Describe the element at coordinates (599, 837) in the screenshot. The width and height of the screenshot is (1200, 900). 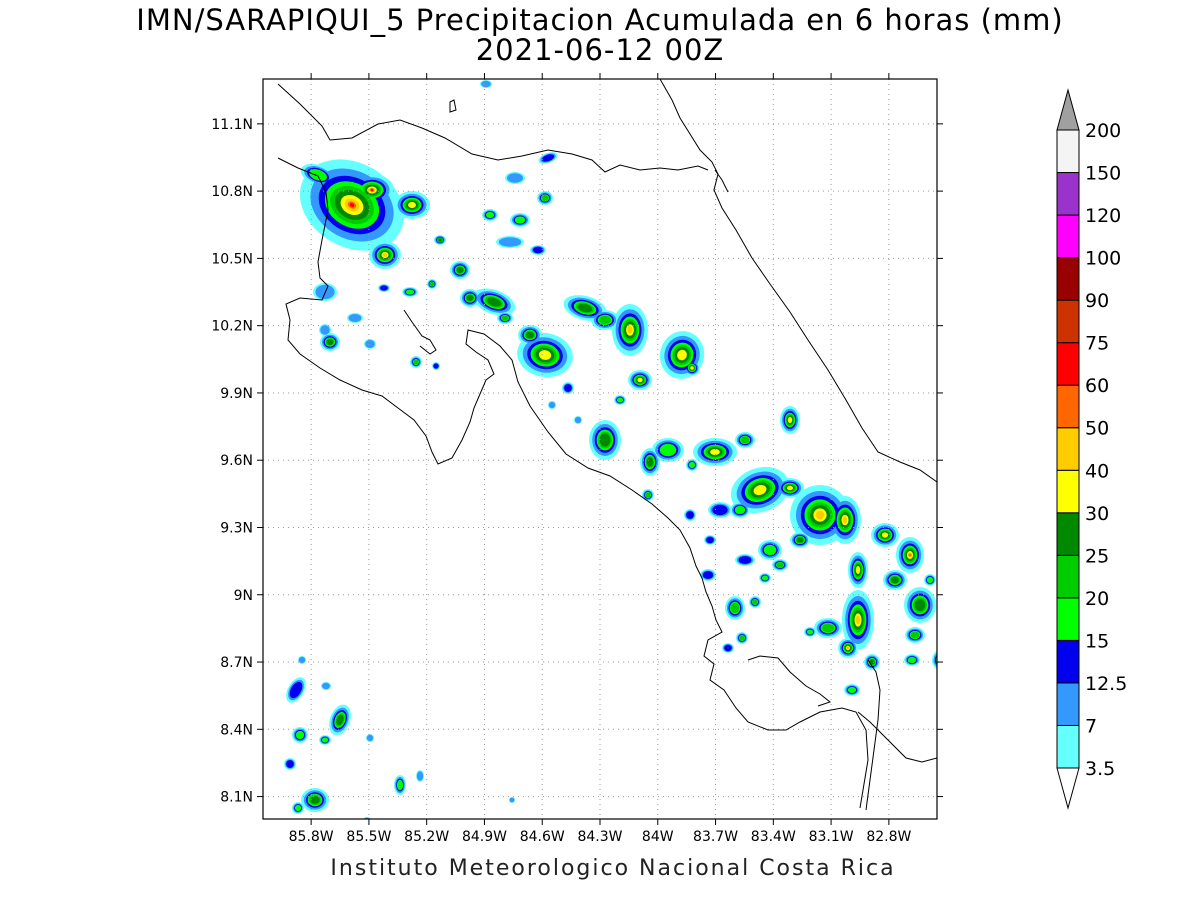
I see `x-tick-label: 84.3W` at that location.